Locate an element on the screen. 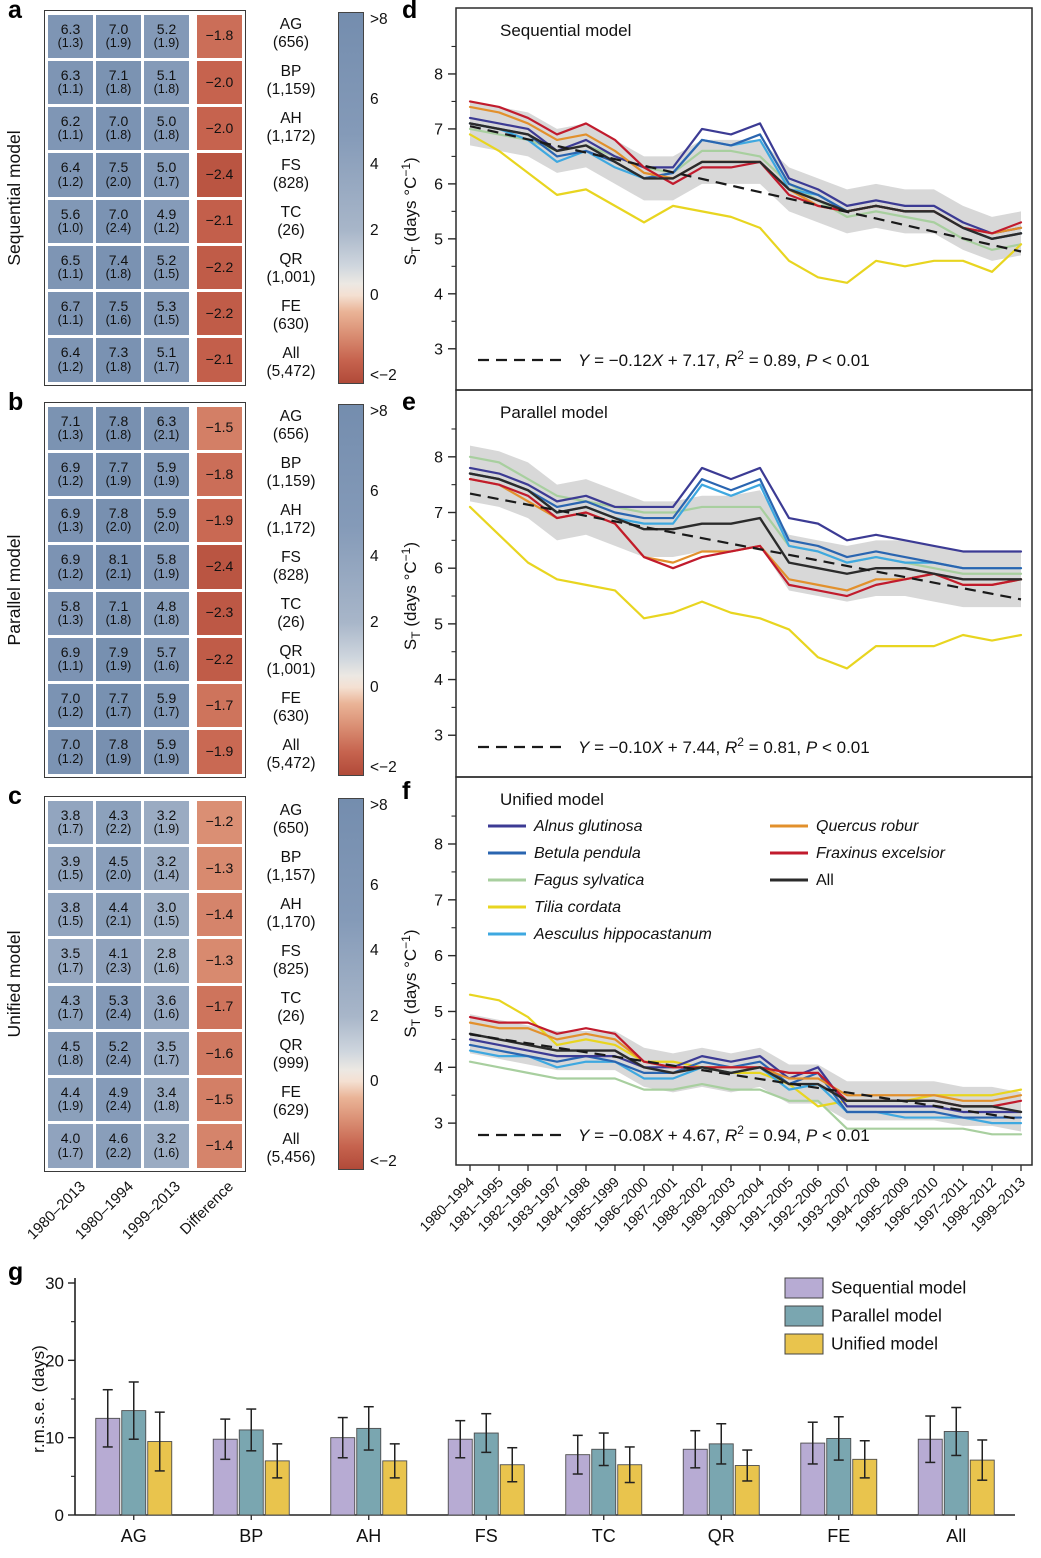 The height and width of the screenshot is (1558, 1041). heatmap-row-FE: 4.4 (1.9) 4.9 (2.4) 3.4 (1.8) −1.5 is located at coordinates (145, 1100).